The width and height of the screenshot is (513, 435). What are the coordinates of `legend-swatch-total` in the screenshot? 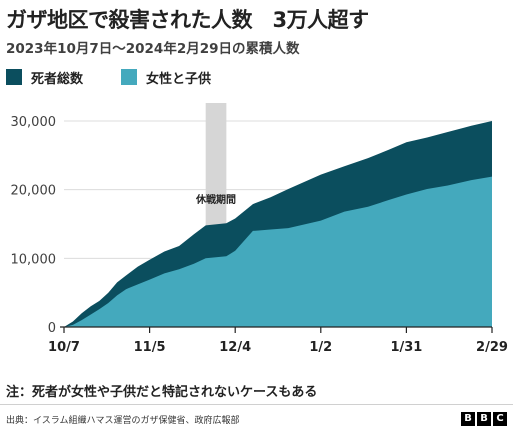 It's located at (14, 77).